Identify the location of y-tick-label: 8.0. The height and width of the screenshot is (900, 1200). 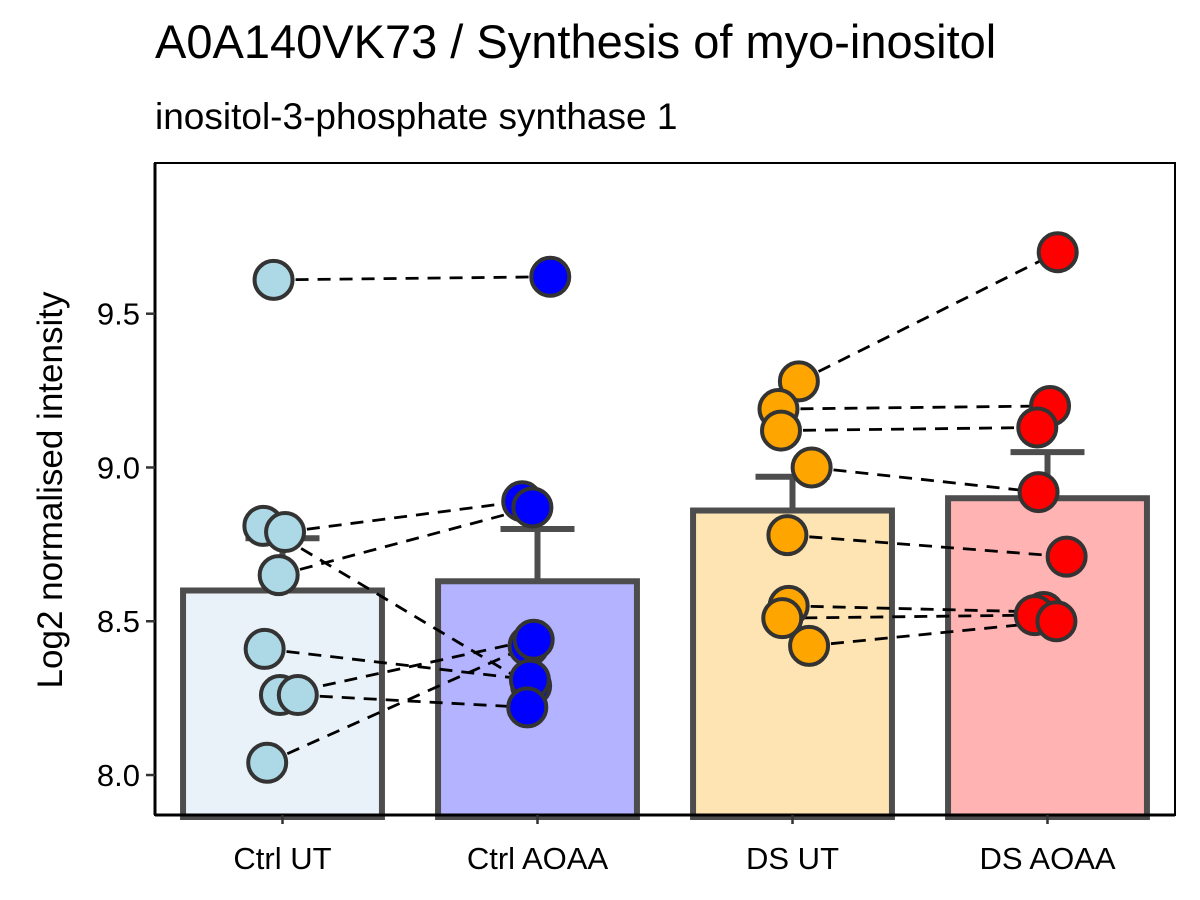
(118, 775).